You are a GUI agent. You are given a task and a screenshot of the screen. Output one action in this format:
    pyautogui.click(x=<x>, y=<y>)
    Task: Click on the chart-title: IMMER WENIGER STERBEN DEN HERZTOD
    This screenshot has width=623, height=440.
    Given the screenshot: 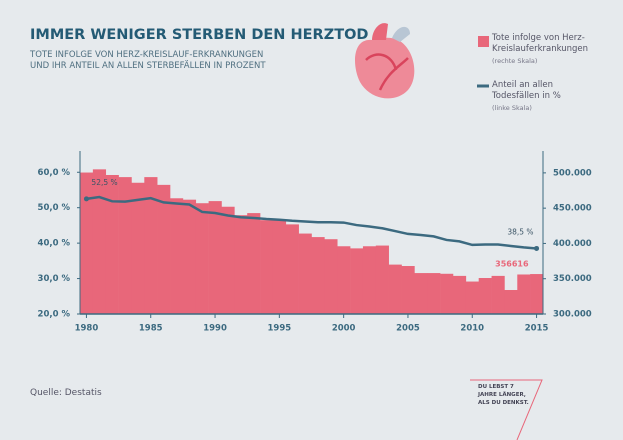 What is the action you would take?
    pyautogui.click(x=199, y=35)
    